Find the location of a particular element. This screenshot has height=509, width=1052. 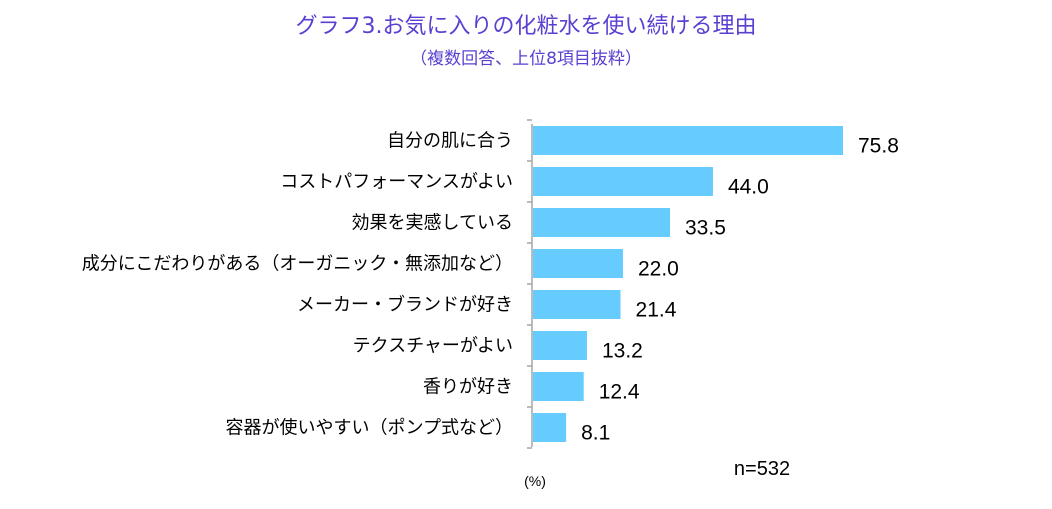

category-label: テクスチャーがよい is located at coordinates (433, 346).